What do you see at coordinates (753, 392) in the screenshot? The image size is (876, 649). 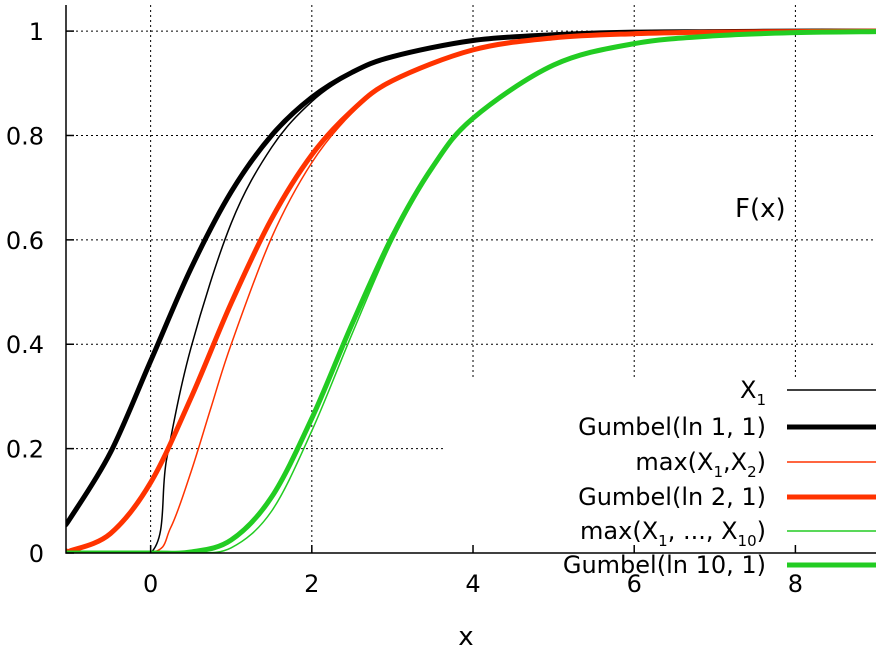 I see `legend-label-1: X1` at bounding box center [753, 392].